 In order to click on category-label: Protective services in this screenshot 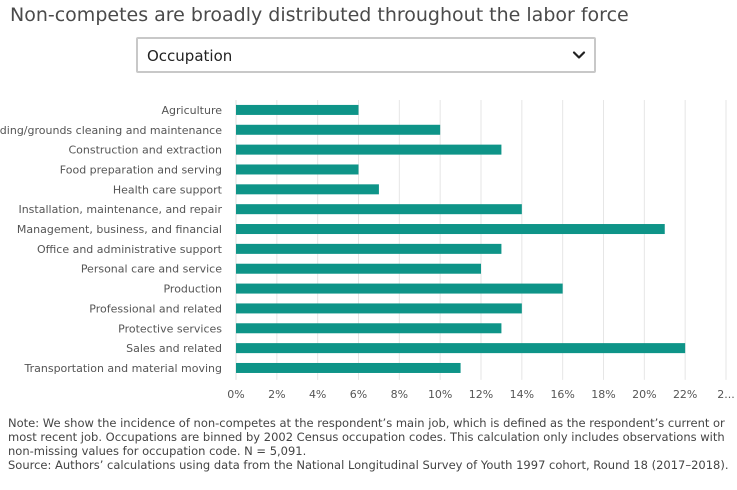, I will do `click(170, 328)`.